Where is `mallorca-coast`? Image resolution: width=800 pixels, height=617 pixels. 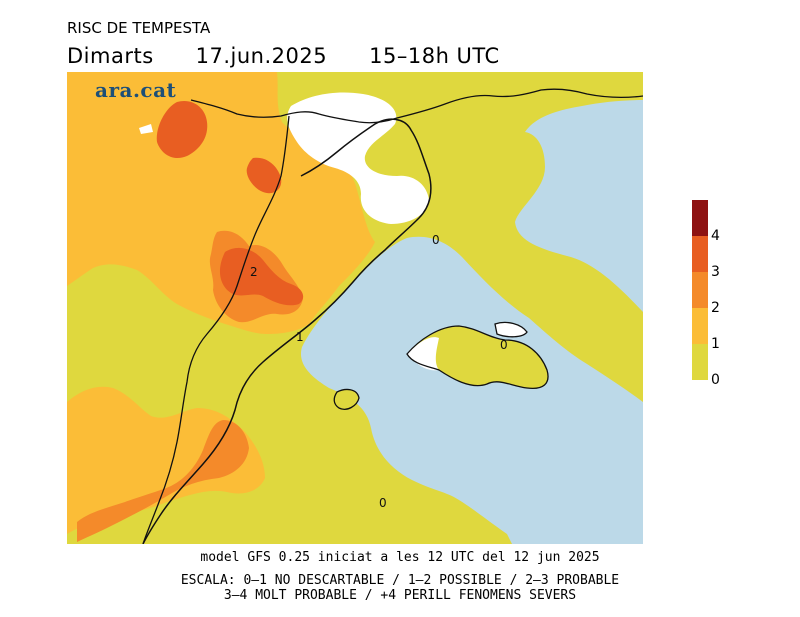
mallorca-coast is located at coordinates (477, 357).